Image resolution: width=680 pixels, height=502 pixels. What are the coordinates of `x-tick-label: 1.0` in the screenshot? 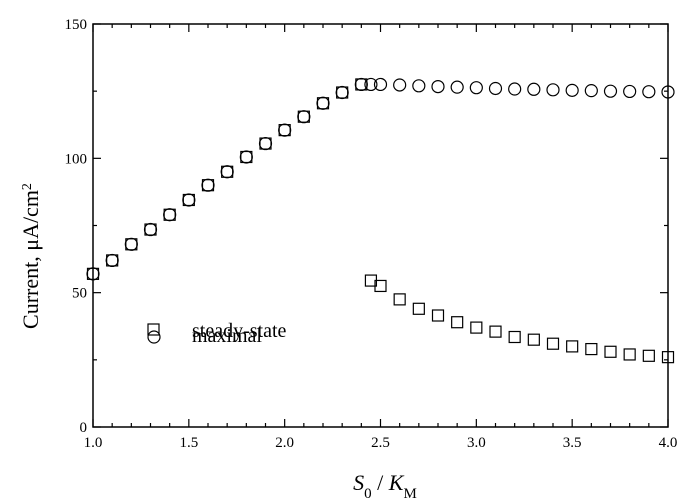 It's located at (93, 443).